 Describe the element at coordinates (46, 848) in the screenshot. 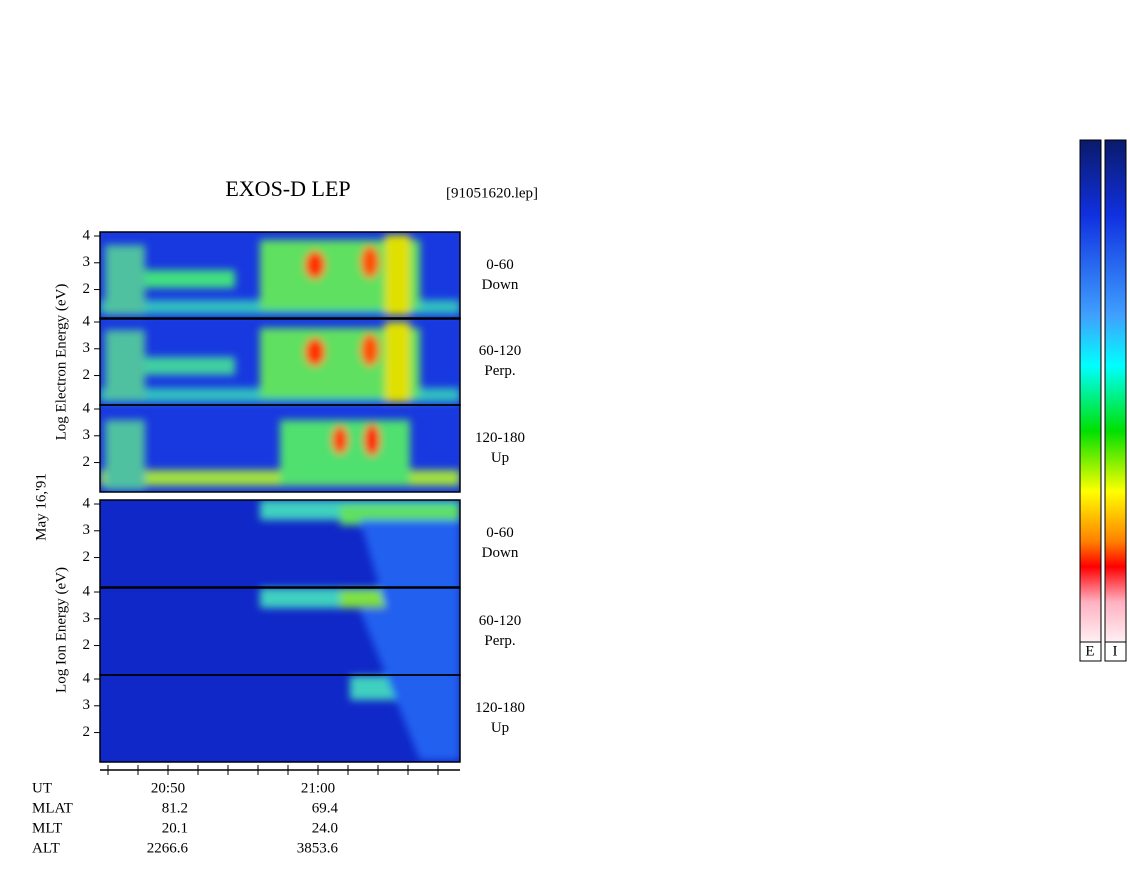

I see `row-label: ALT` at that location.